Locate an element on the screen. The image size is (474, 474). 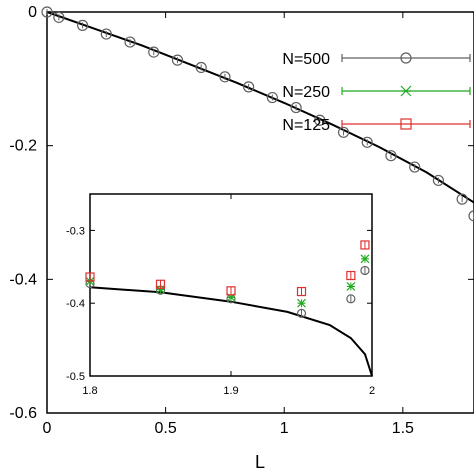
x-tick-label: 2 is located at coordinates (372, 391).